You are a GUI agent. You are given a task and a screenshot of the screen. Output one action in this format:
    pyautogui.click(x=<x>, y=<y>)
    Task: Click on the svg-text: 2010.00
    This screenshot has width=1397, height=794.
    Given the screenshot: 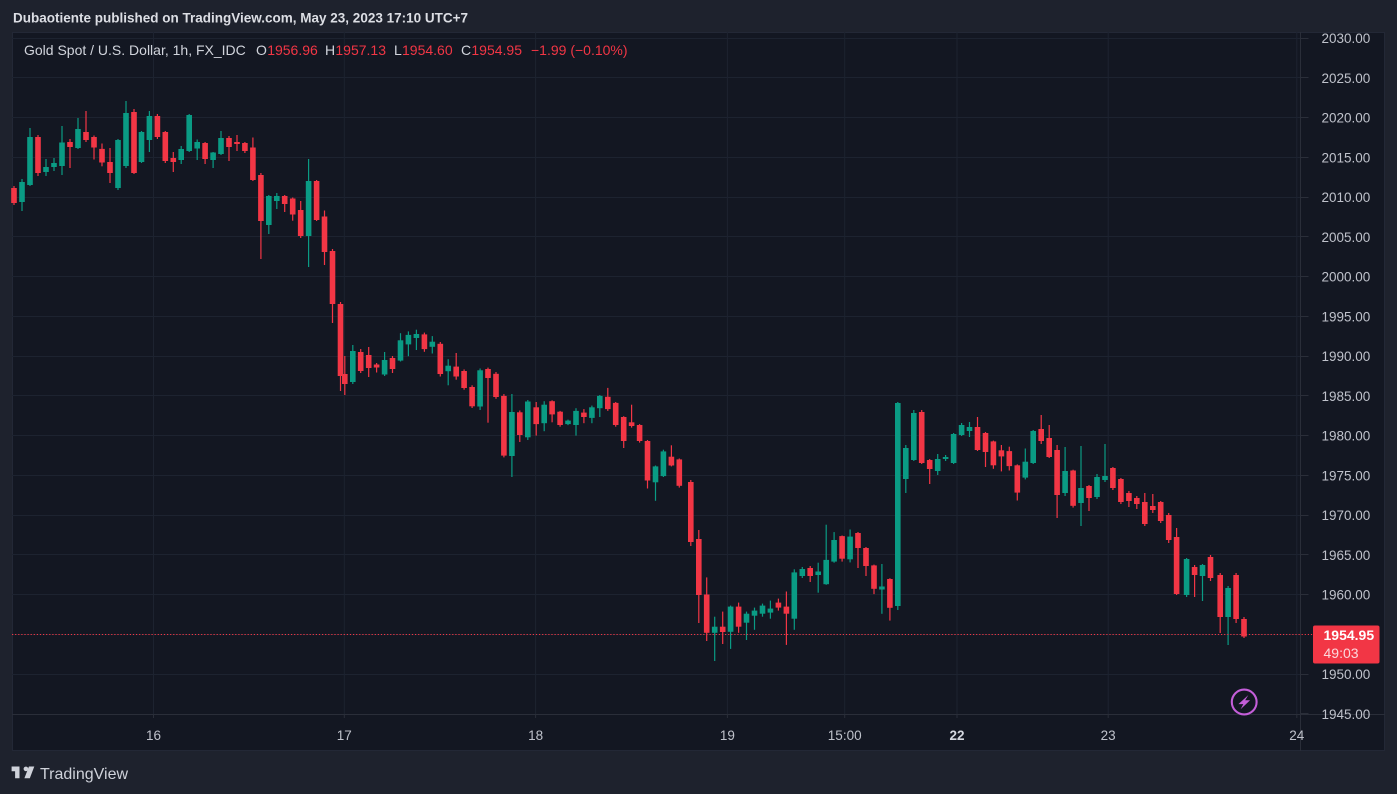 What is the action you would take?
    pyautogui.click(x=1346, y=197)
    